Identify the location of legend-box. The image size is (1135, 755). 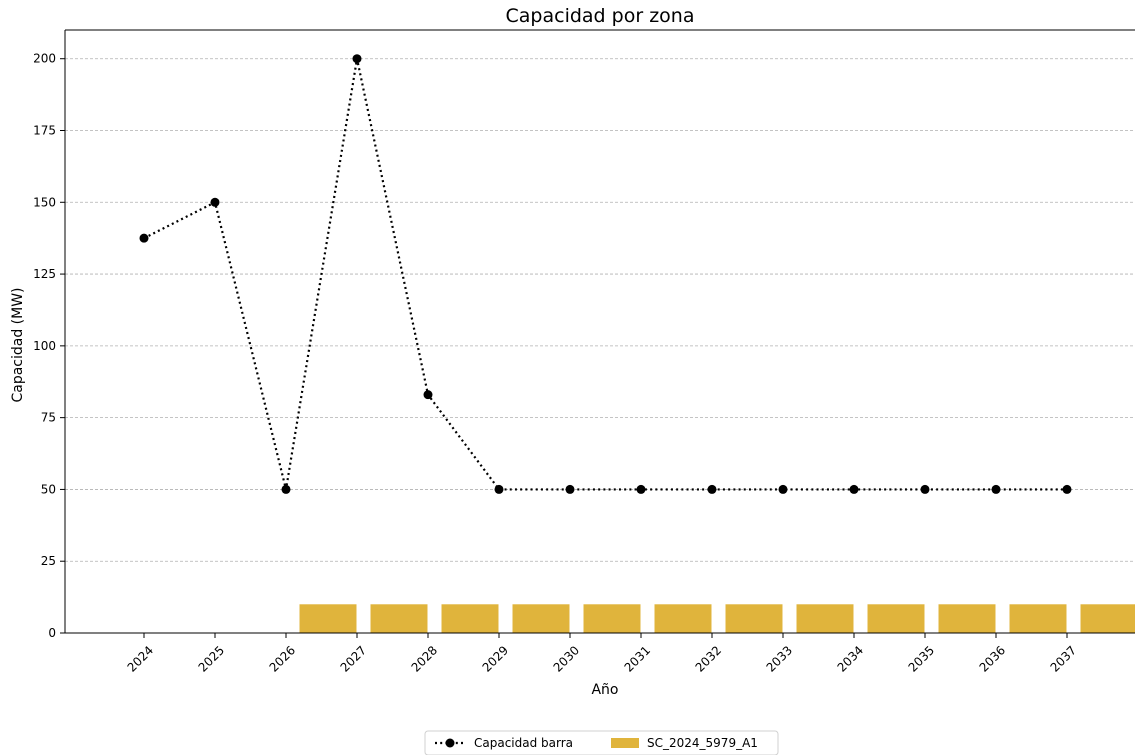
(601, 742).